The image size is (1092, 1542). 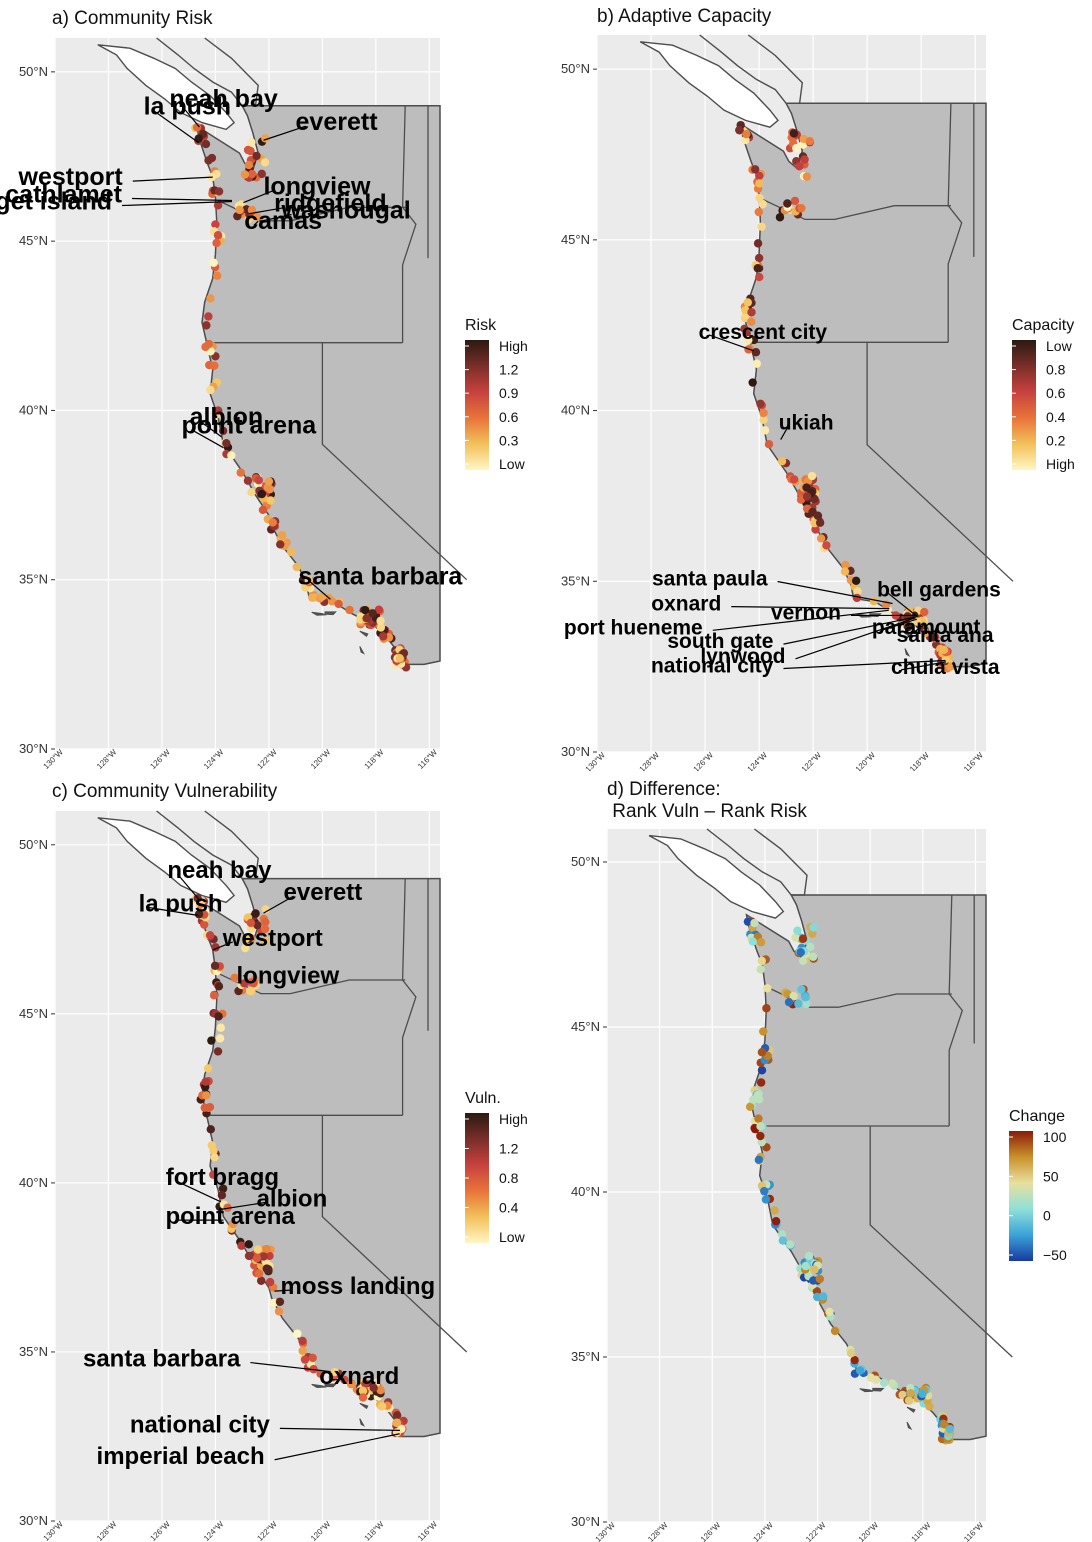 What do you see at coordinates (1059, 346) in the screenshot?
I see `legend-tick-label: Low` at bounding box center [1059, 346].